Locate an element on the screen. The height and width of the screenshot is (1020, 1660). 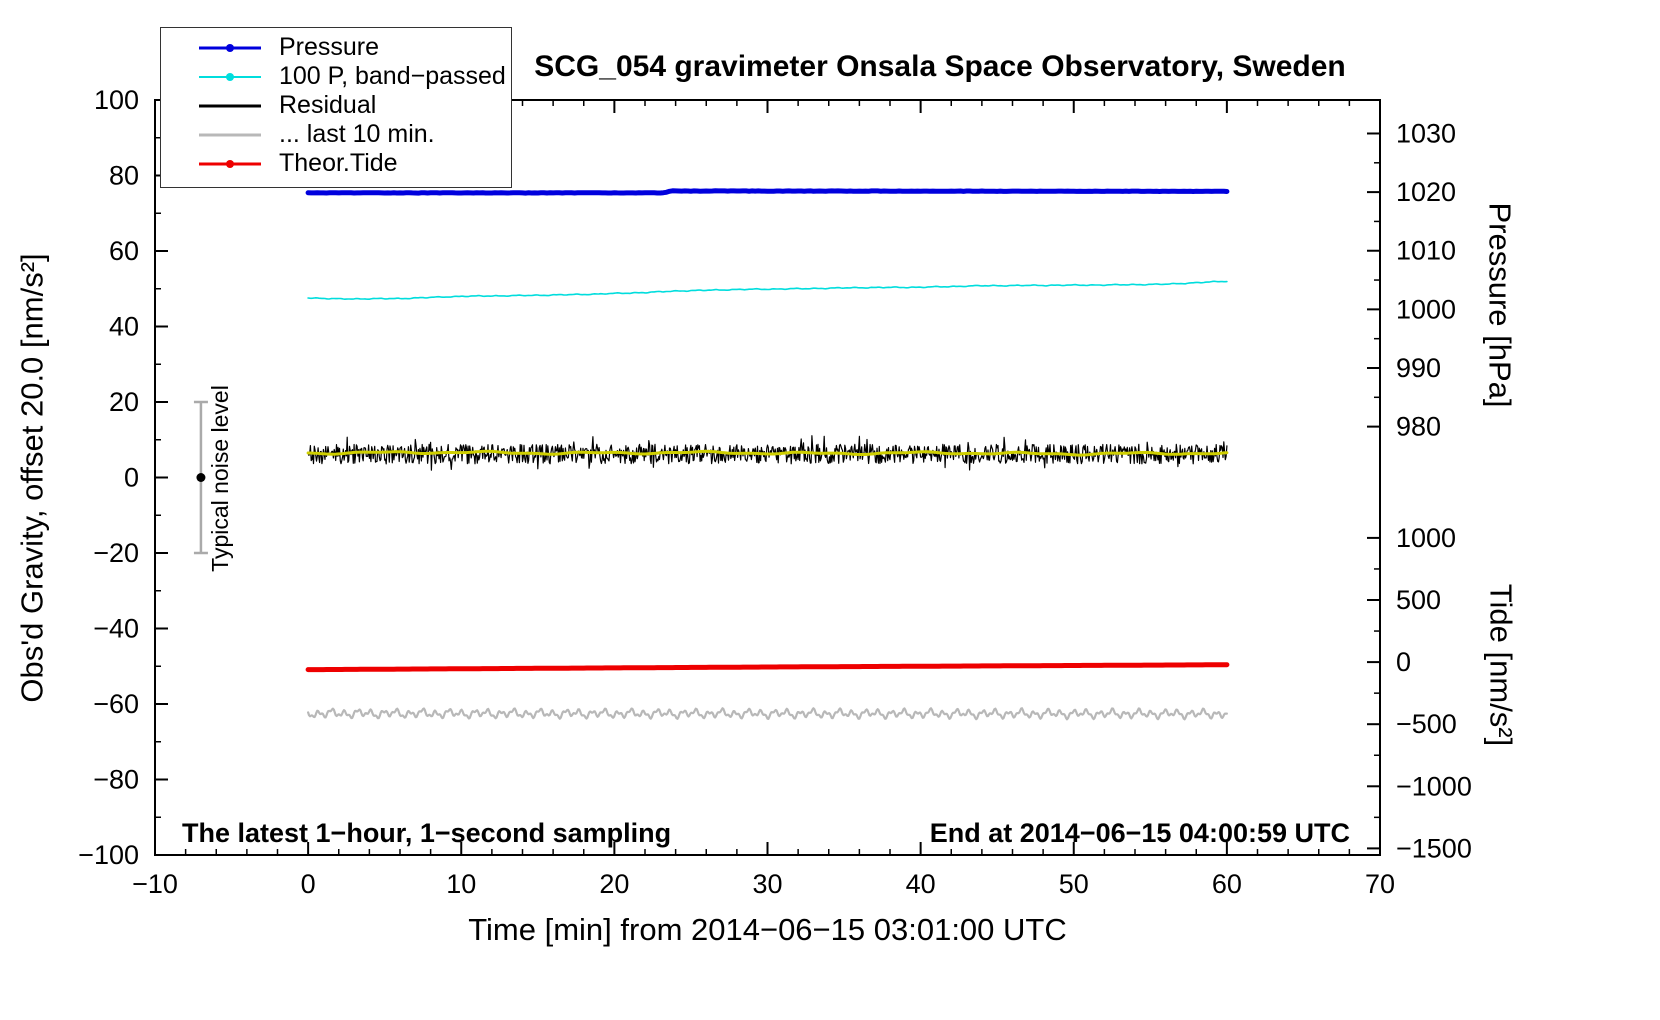
svg-text: 70 is located at coordinates (1380, 884).